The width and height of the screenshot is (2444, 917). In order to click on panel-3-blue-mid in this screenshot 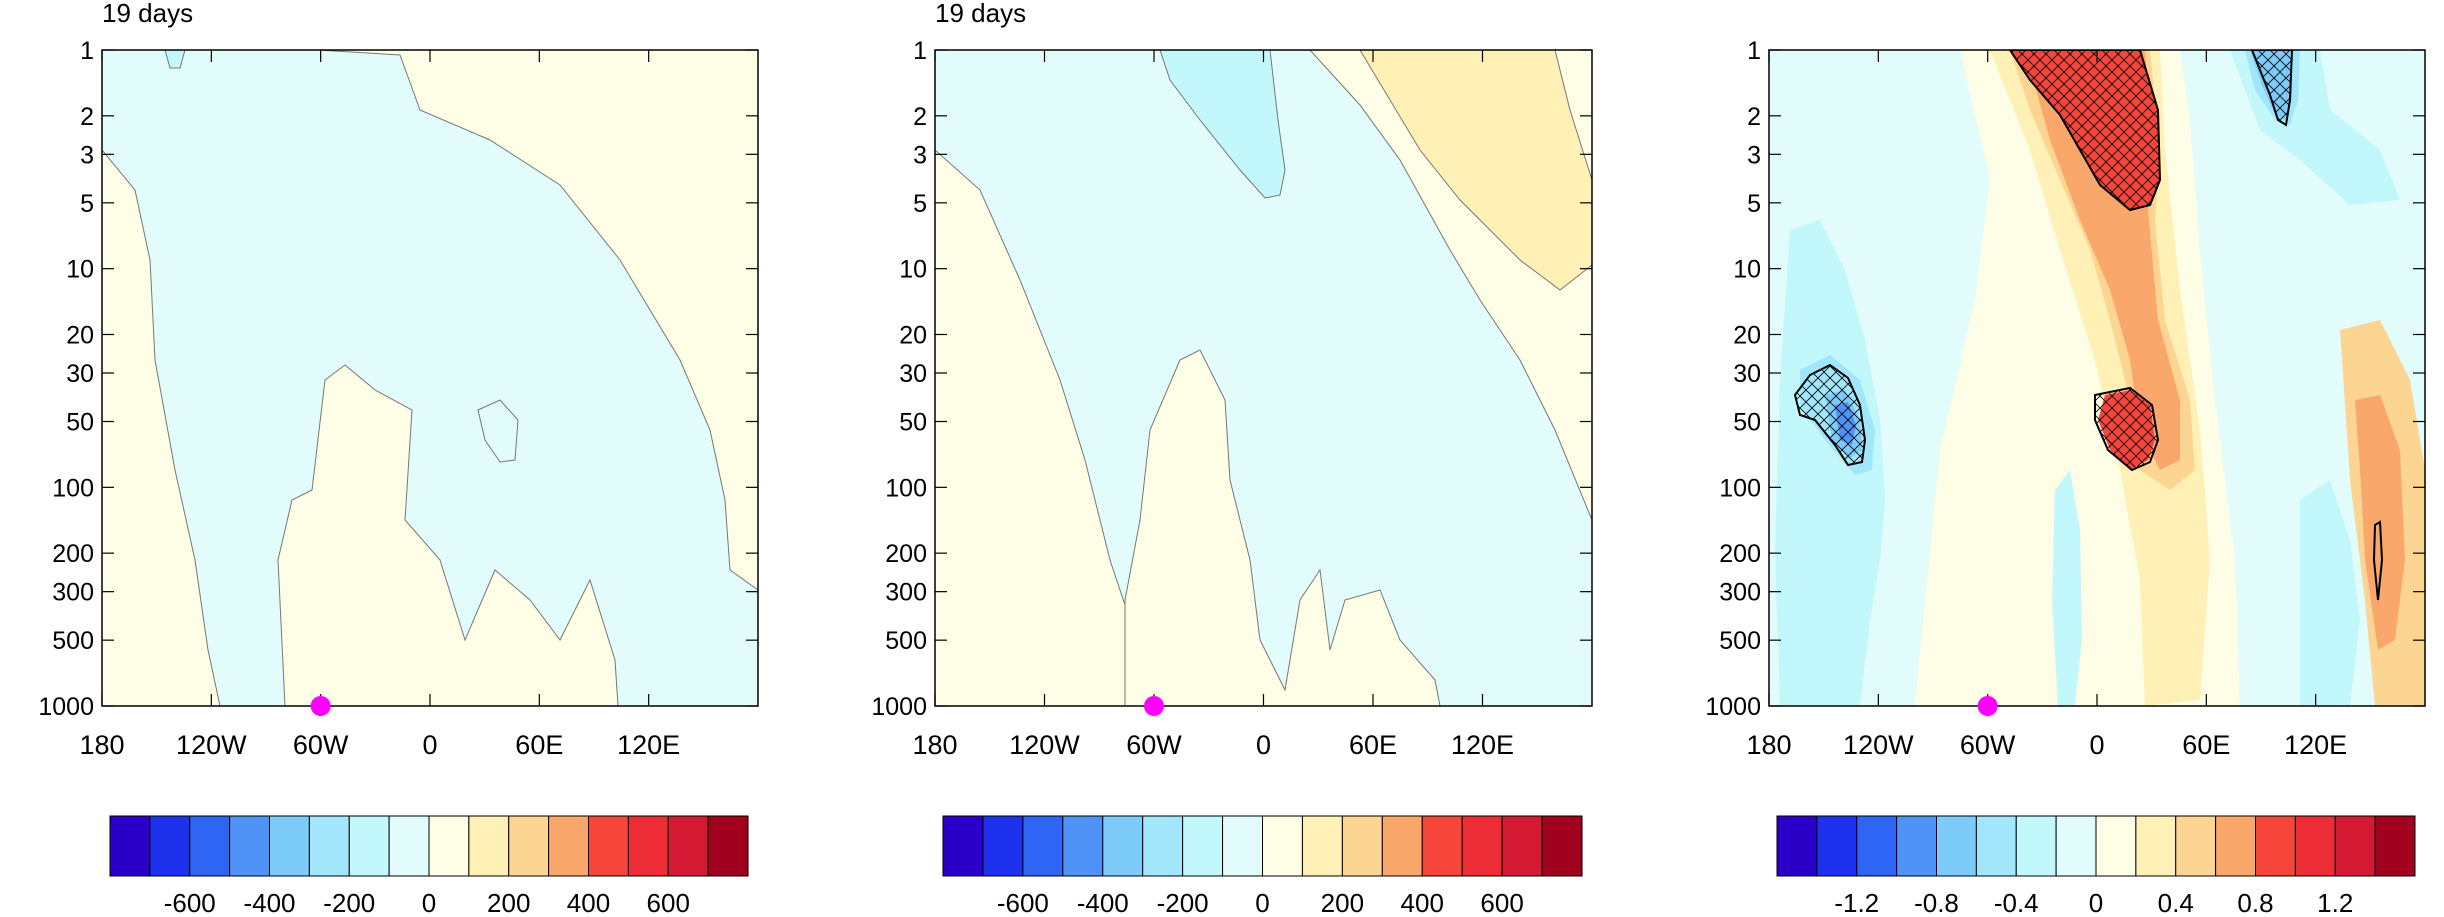, I will do `click(2067, 588)`.